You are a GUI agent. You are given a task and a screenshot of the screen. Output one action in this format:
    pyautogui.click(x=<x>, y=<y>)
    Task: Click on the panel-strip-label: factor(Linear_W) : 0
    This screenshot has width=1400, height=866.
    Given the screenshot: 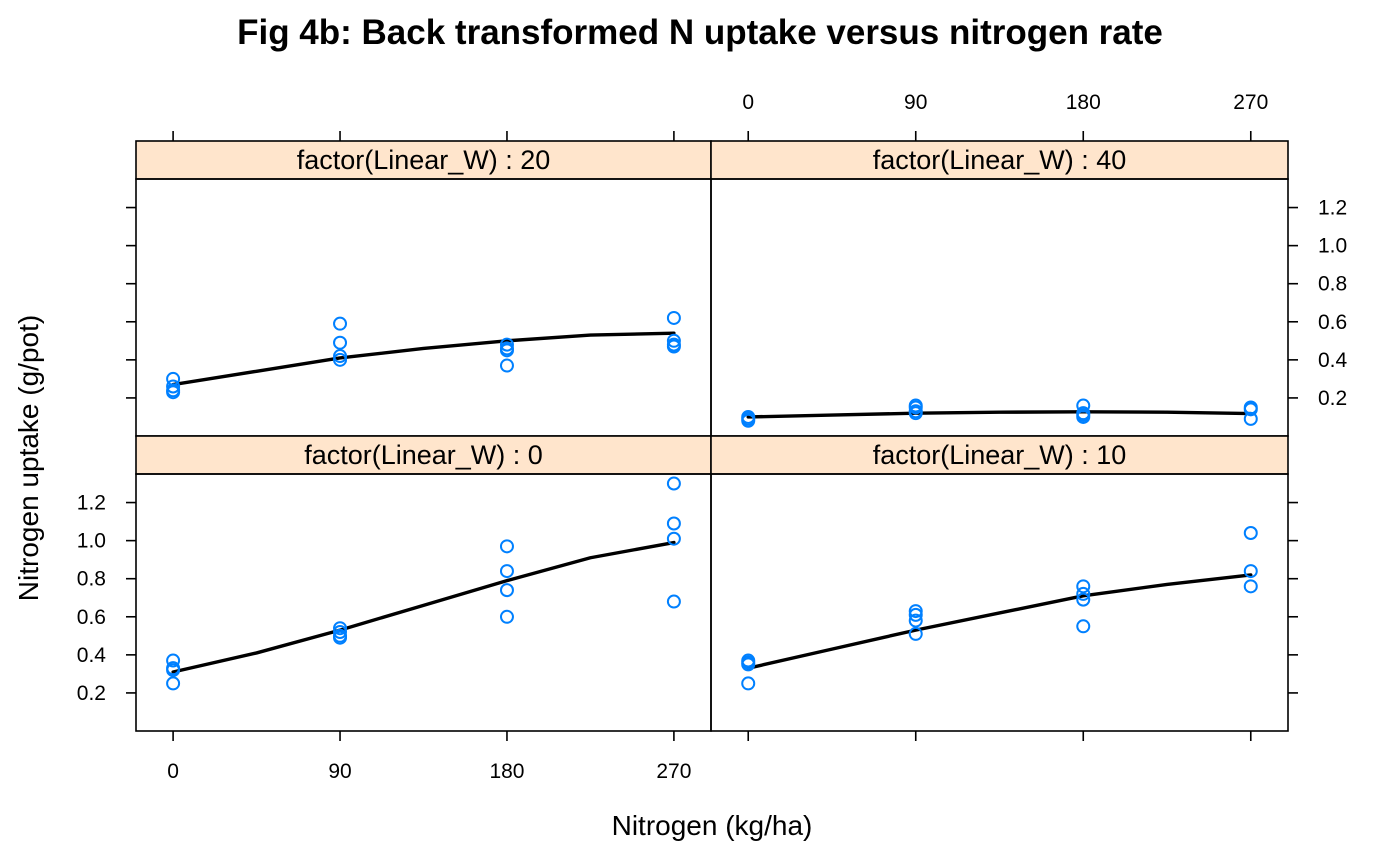 What is the action you would take?
    pyautogui.click(x=423, y=455)
    